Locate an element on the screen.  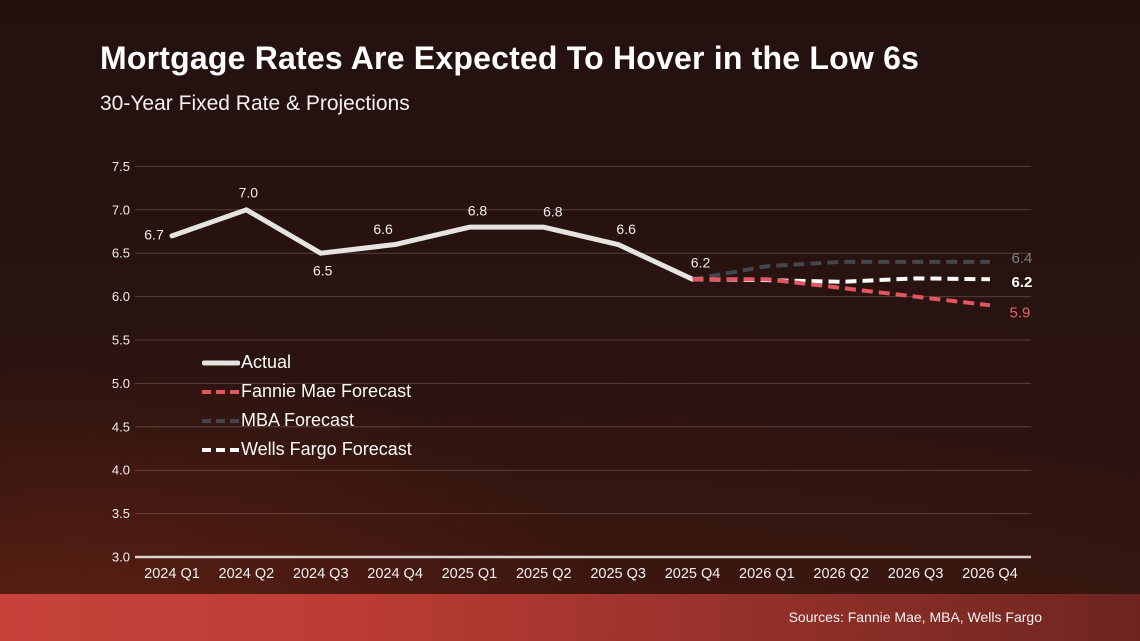
source-bar: Sources: Fannie Mae, MBA, Wells Fargo is located at coordinates (570, 617).